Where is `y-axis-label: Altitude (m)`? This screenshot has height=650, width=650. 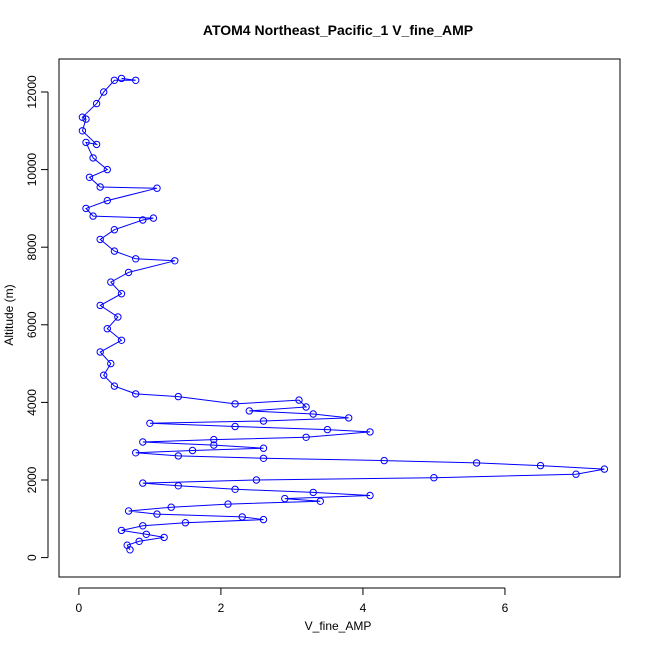
y-axis-label: Altitude (m) is located at coordinates (9, 314).